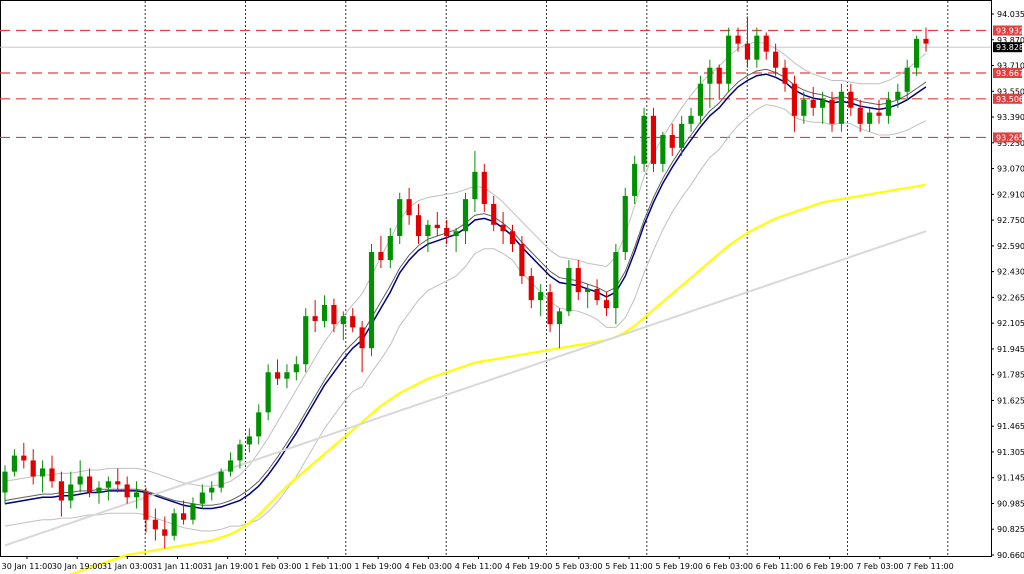 Image resolution: width=1024 pixels, height=574 pixels. I want to click on price-tick-label: 93.870, so click(1010, 40).